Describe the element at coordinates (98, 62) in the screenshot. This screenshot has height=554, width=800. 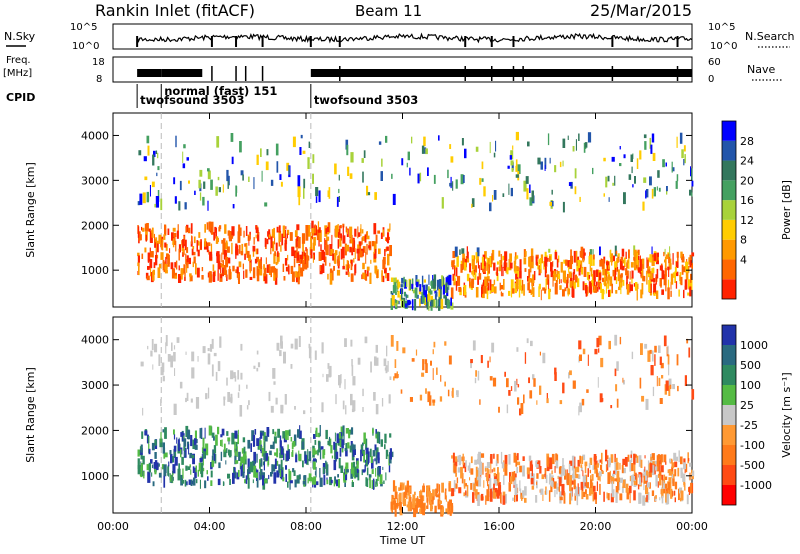
I see `freq-tick-top: 18` at that location.